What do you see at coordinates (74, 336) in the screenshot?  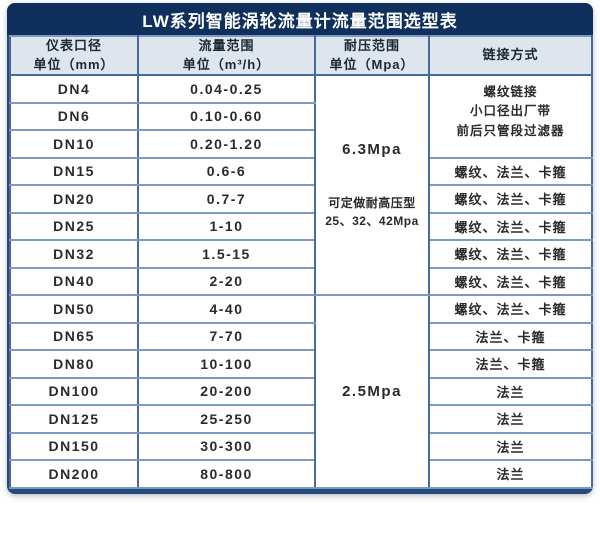 I see `diameter-cell: DN65` at bounding box center [74, 336].